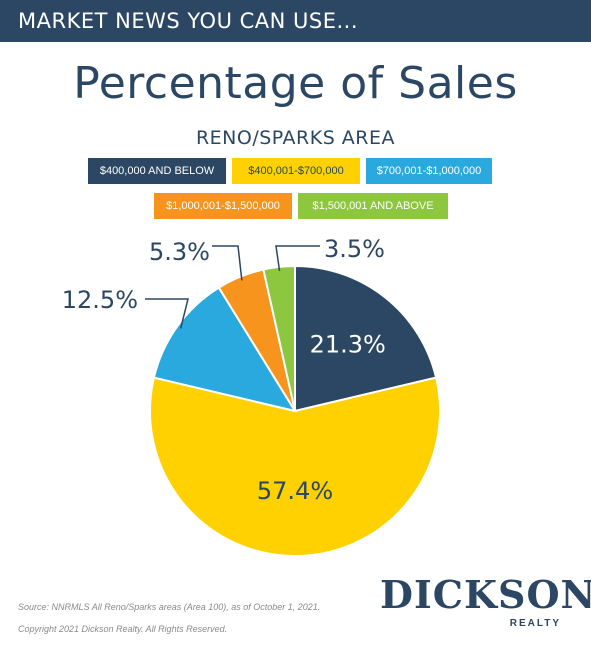 The height and width of the screenshot is (650, 591). Describe the element at coordinates (227, 263) in the screenshot. I see `leader-line-1m-1-5m` at that location.